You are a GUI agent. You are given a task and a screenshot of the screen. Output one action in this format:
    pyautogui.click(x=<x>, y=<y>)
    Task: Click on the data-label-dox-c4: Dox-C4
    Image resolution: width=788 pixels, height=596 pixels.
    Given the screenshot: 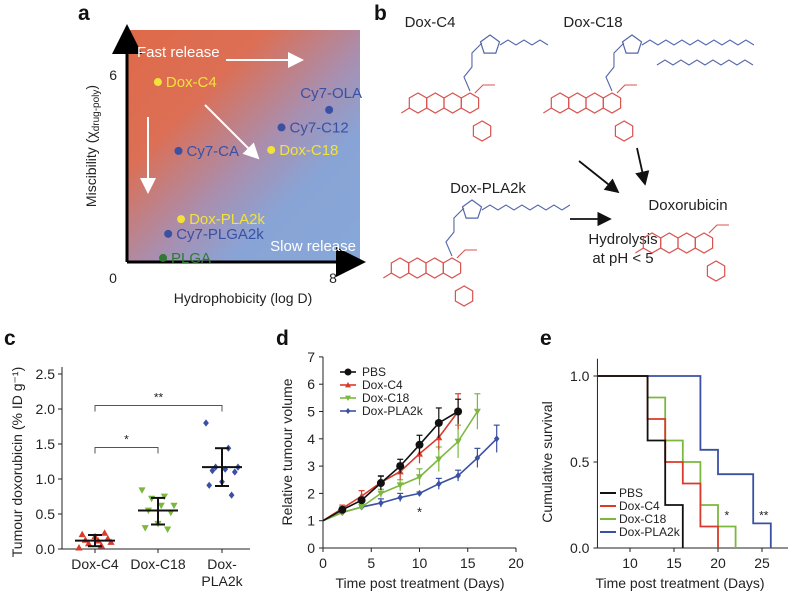 What is the action you would take?
    pyautogui.click(x=191, y=82)
    